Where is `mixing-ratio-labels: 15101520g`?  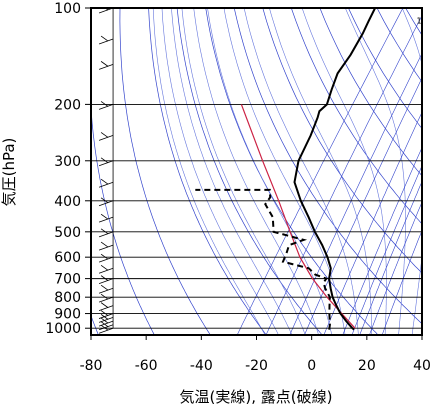
mixing-ratio-labels: 15101520g is located at coordinates (419, 20).